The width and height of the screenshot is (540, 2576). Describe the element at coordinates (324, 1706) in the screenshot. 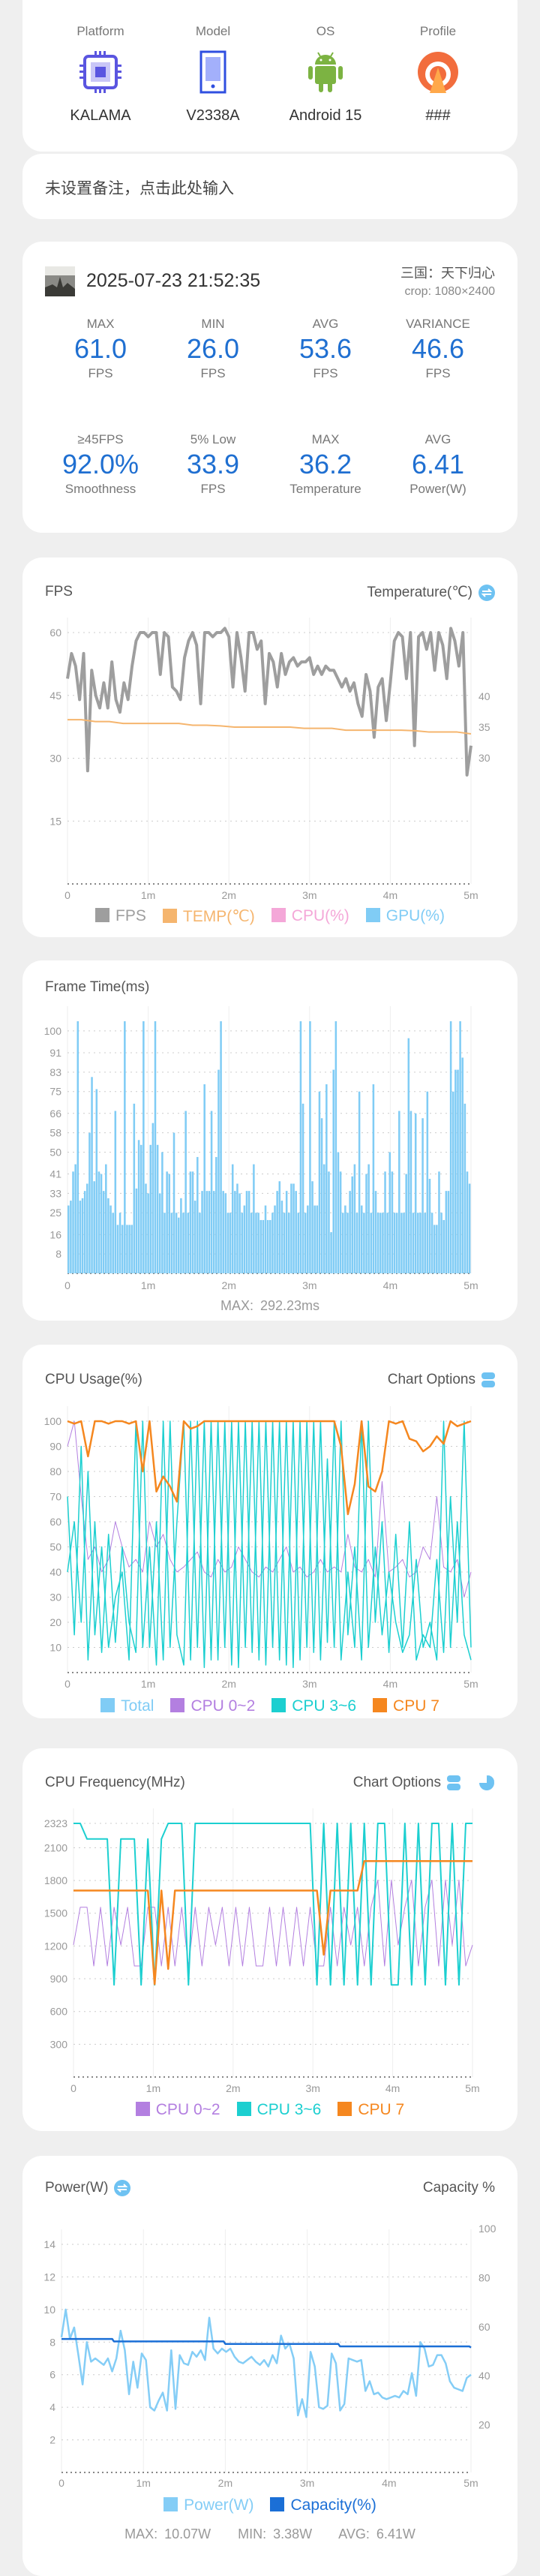

I see `legend-label: CPU 3~6` at that location.